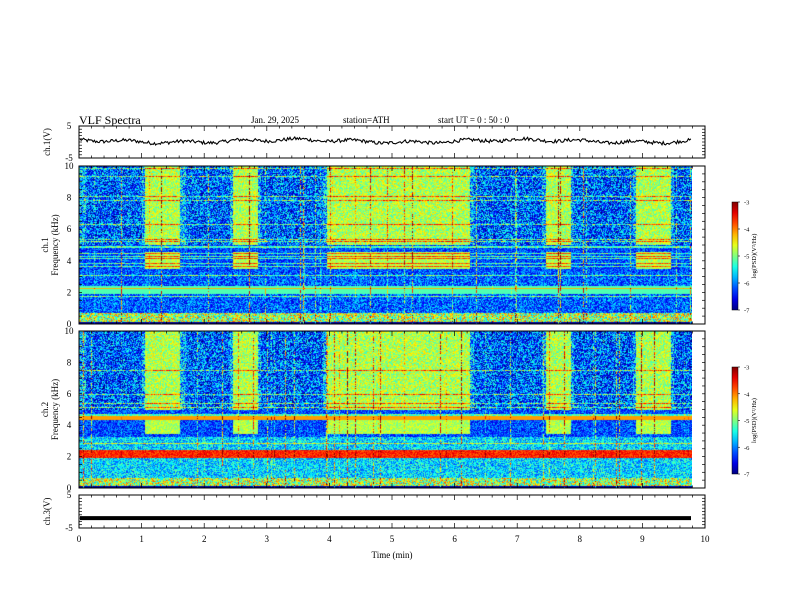 This screenshot has height=612, width=792. What do you see at coordinates (735, 256) in the screenshot?
I see `colorbar-ch1` at bounding box center [735, 256].